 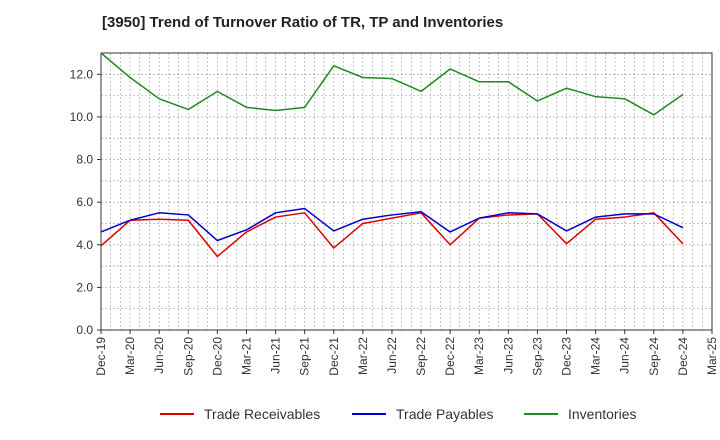 What do you see at coordinates (392, 84) in the screenshot?
I see `series-line-inventories` at bounding box center [392, 84].